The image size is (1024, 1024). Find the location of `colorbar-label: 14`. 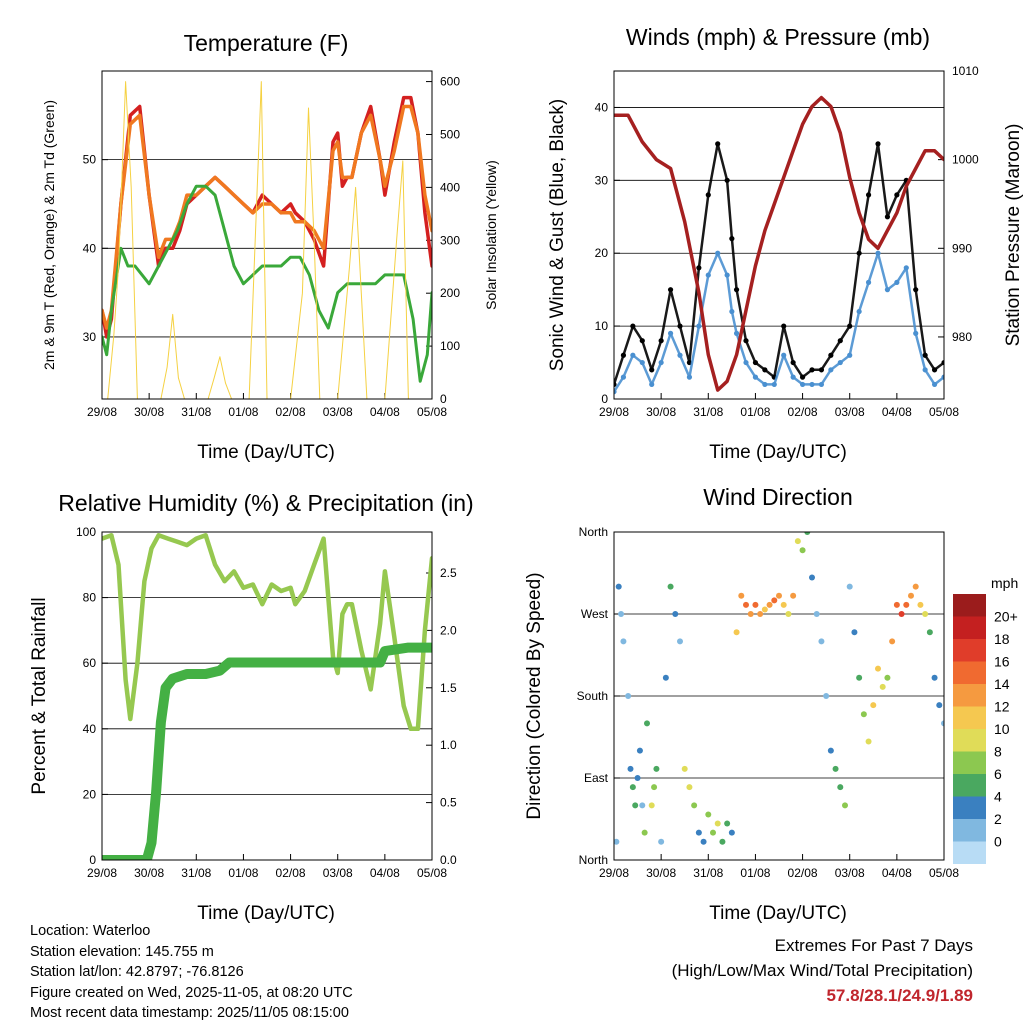

colorbar-label: 14 is located at coordinates (1002, 684).